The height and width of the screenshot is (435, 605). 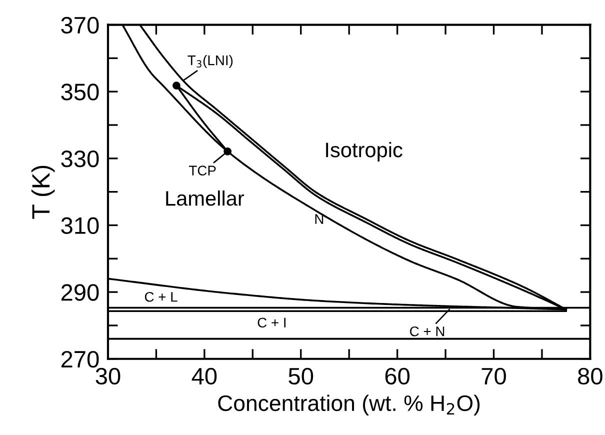 What do you see at coordinates (205, 198) in the screenshot?
I see `annotation: Lamellar` at bounding box center [205, 198].